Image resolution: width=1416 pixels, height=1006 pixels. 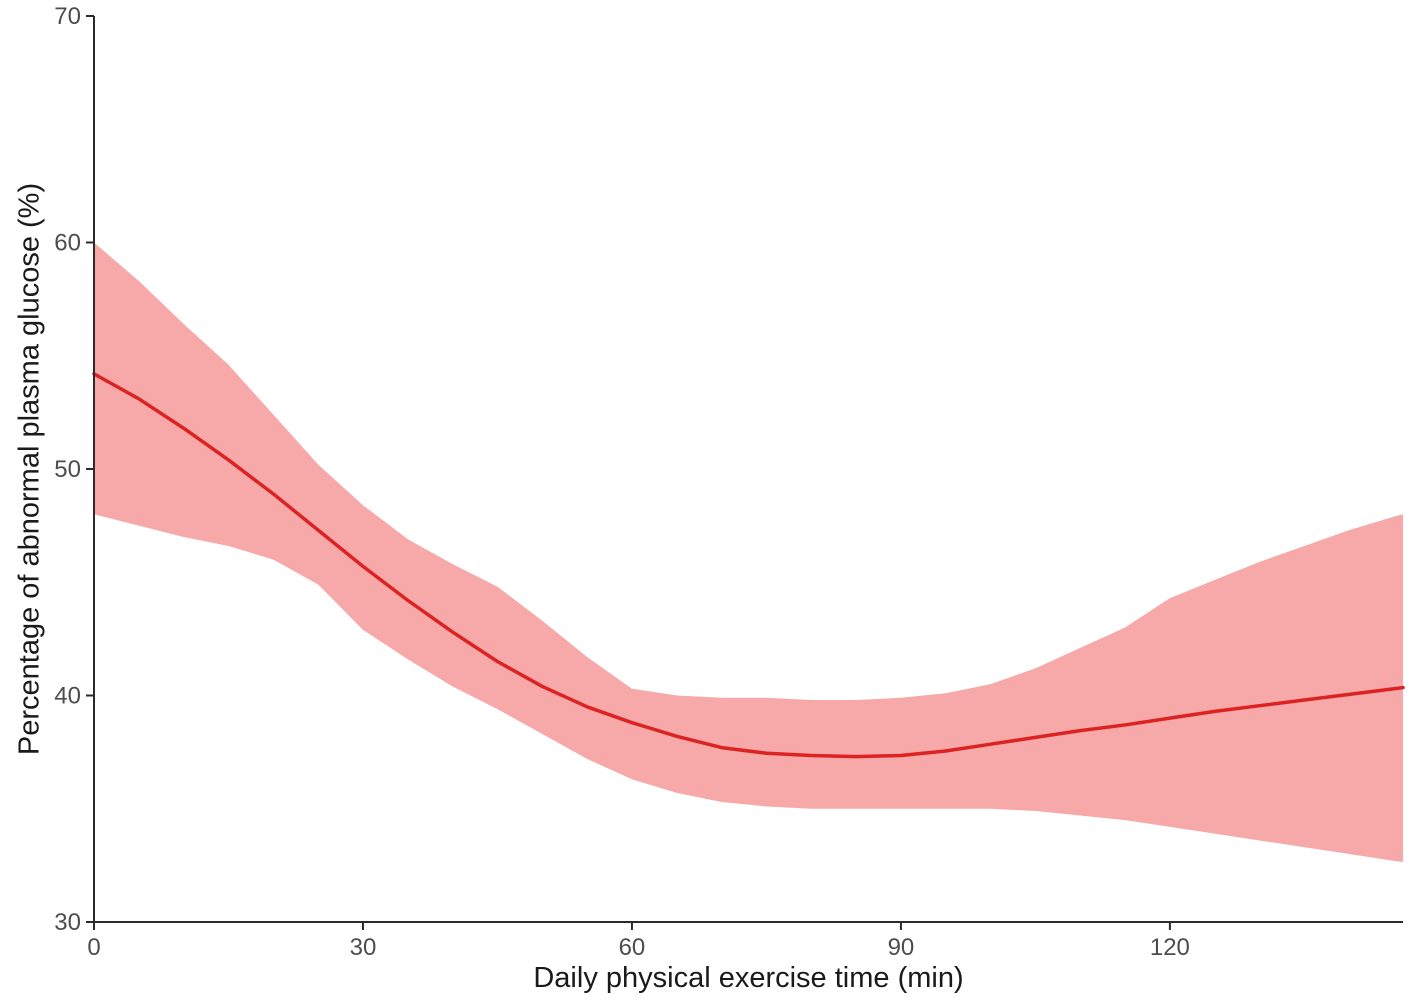 What do you see at coordinates (67, 696) in the screenshot?
I see `y-tick-label: 40` at bounding box center [67, 696].